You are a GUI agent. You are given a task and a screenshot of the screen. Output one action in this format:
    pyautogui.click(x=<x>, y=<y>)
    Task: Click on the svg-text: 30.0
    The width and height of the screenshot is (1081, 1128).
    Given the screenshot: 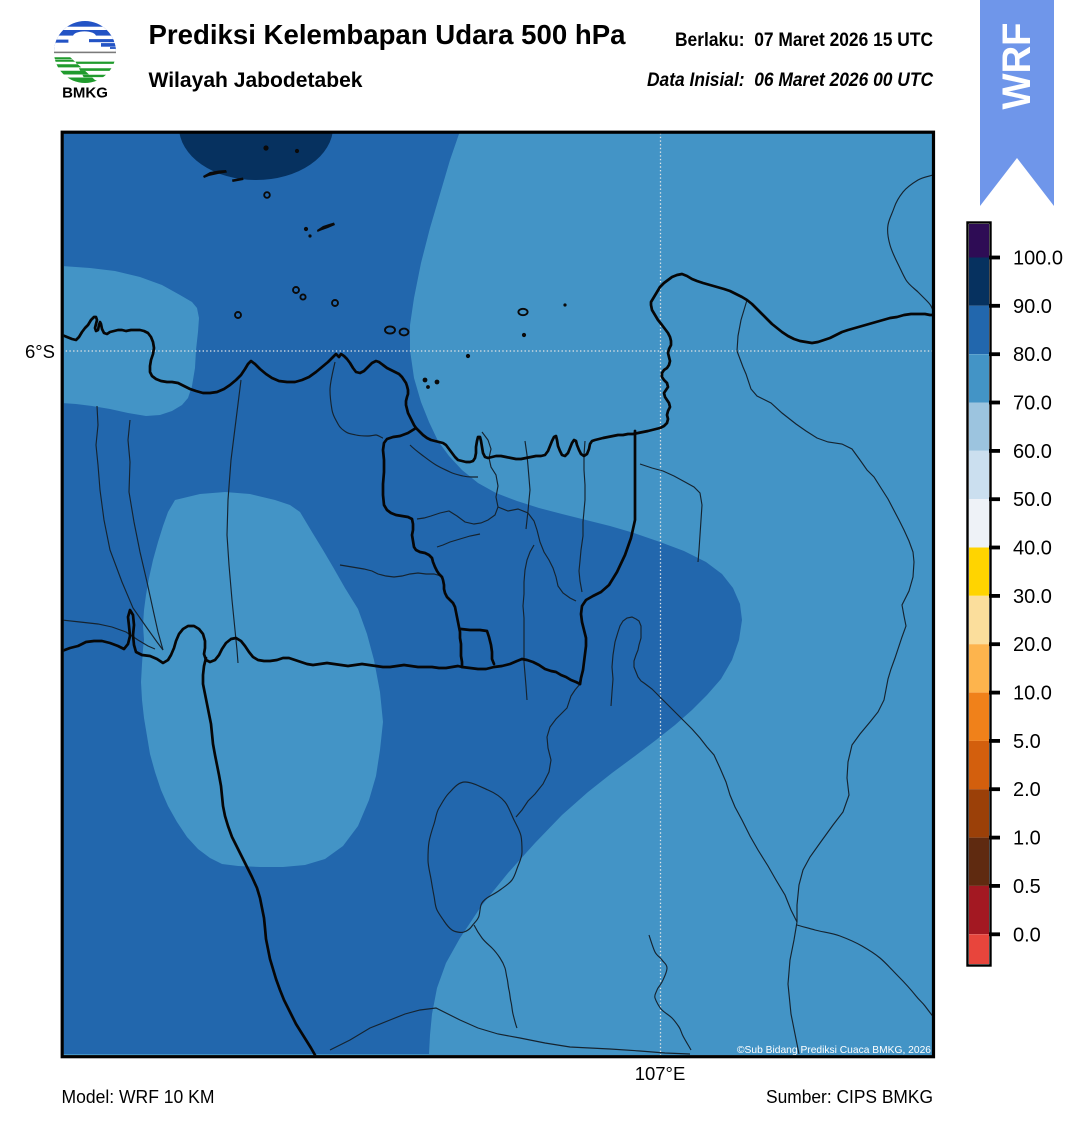 What is the action you would take?
    pyautogui.click(x=1032, y=597)
    